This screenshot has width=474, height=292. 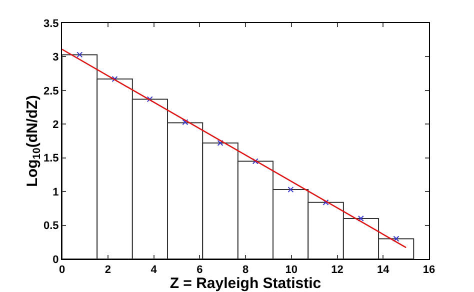 What do you see at coordinates (51, 91) in the screenshot?
I see `y-tick-label: 2.5` at bounding box center [51, 91].